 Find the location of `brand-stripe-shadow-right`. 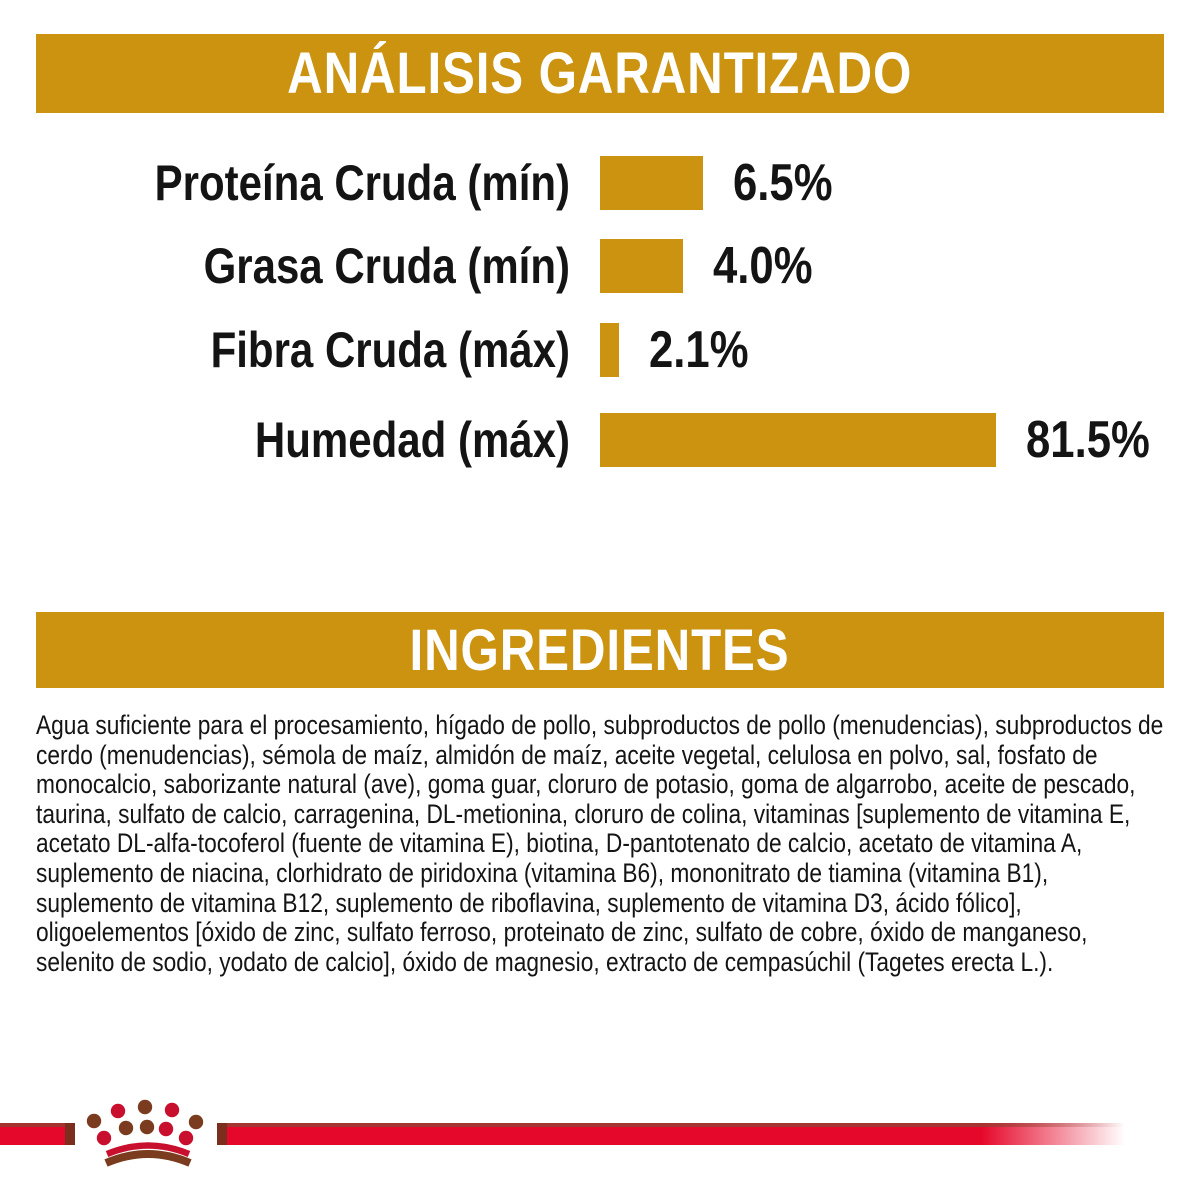

brand-stripe-shadow-right is located at coordinates (676, 1125).